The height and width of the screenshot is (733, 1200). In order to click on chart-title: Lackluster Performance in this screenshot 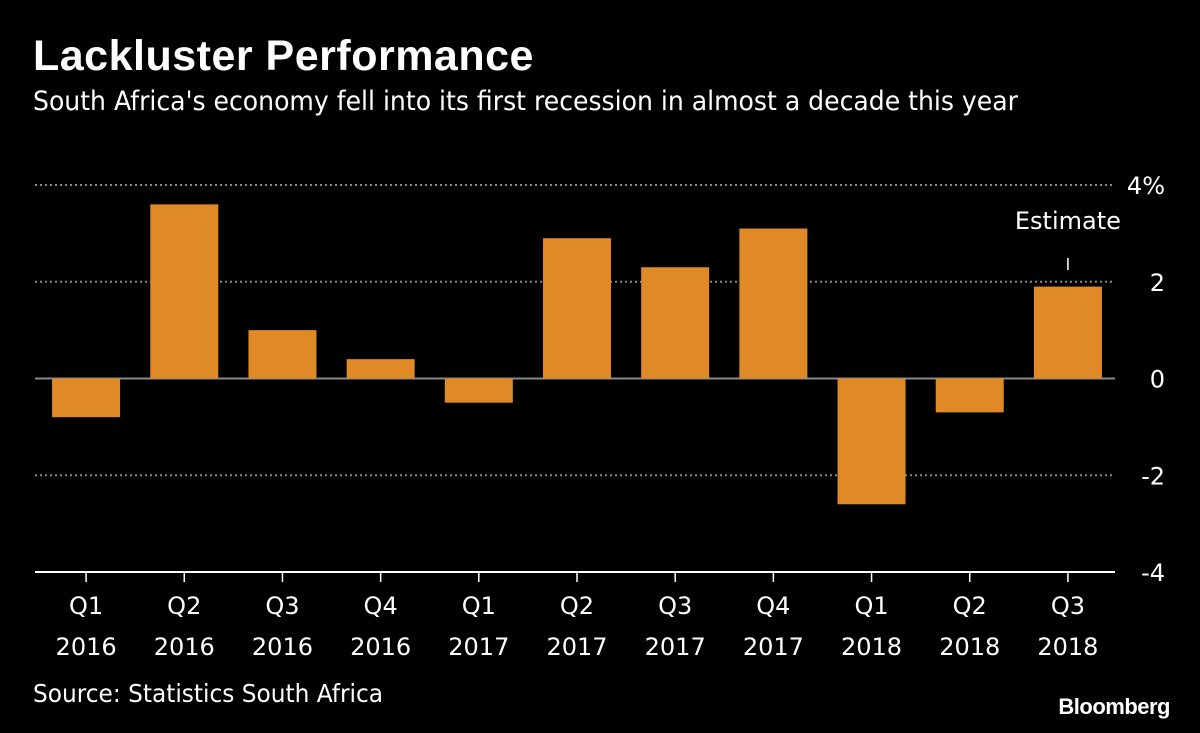, I will do `click(283, 56)`.